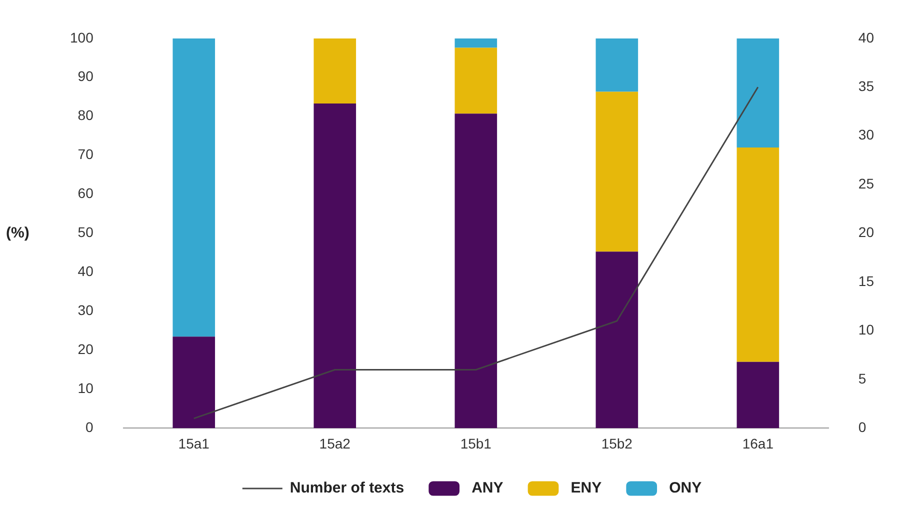  Describe the element at coordinates (866, 37) in the screenshot. I see `y2-tick-label: 40` at that location.